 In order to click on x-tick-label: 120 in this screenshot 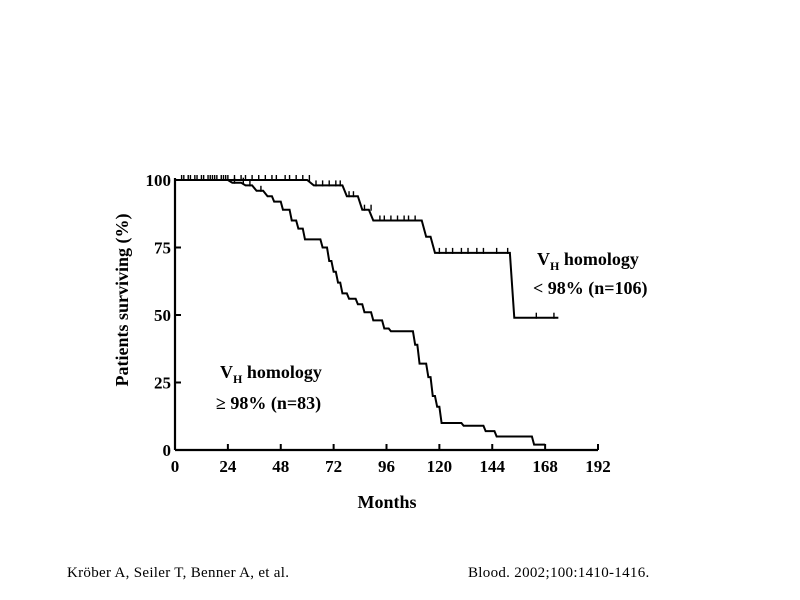, I will do `click(440, 466)`.